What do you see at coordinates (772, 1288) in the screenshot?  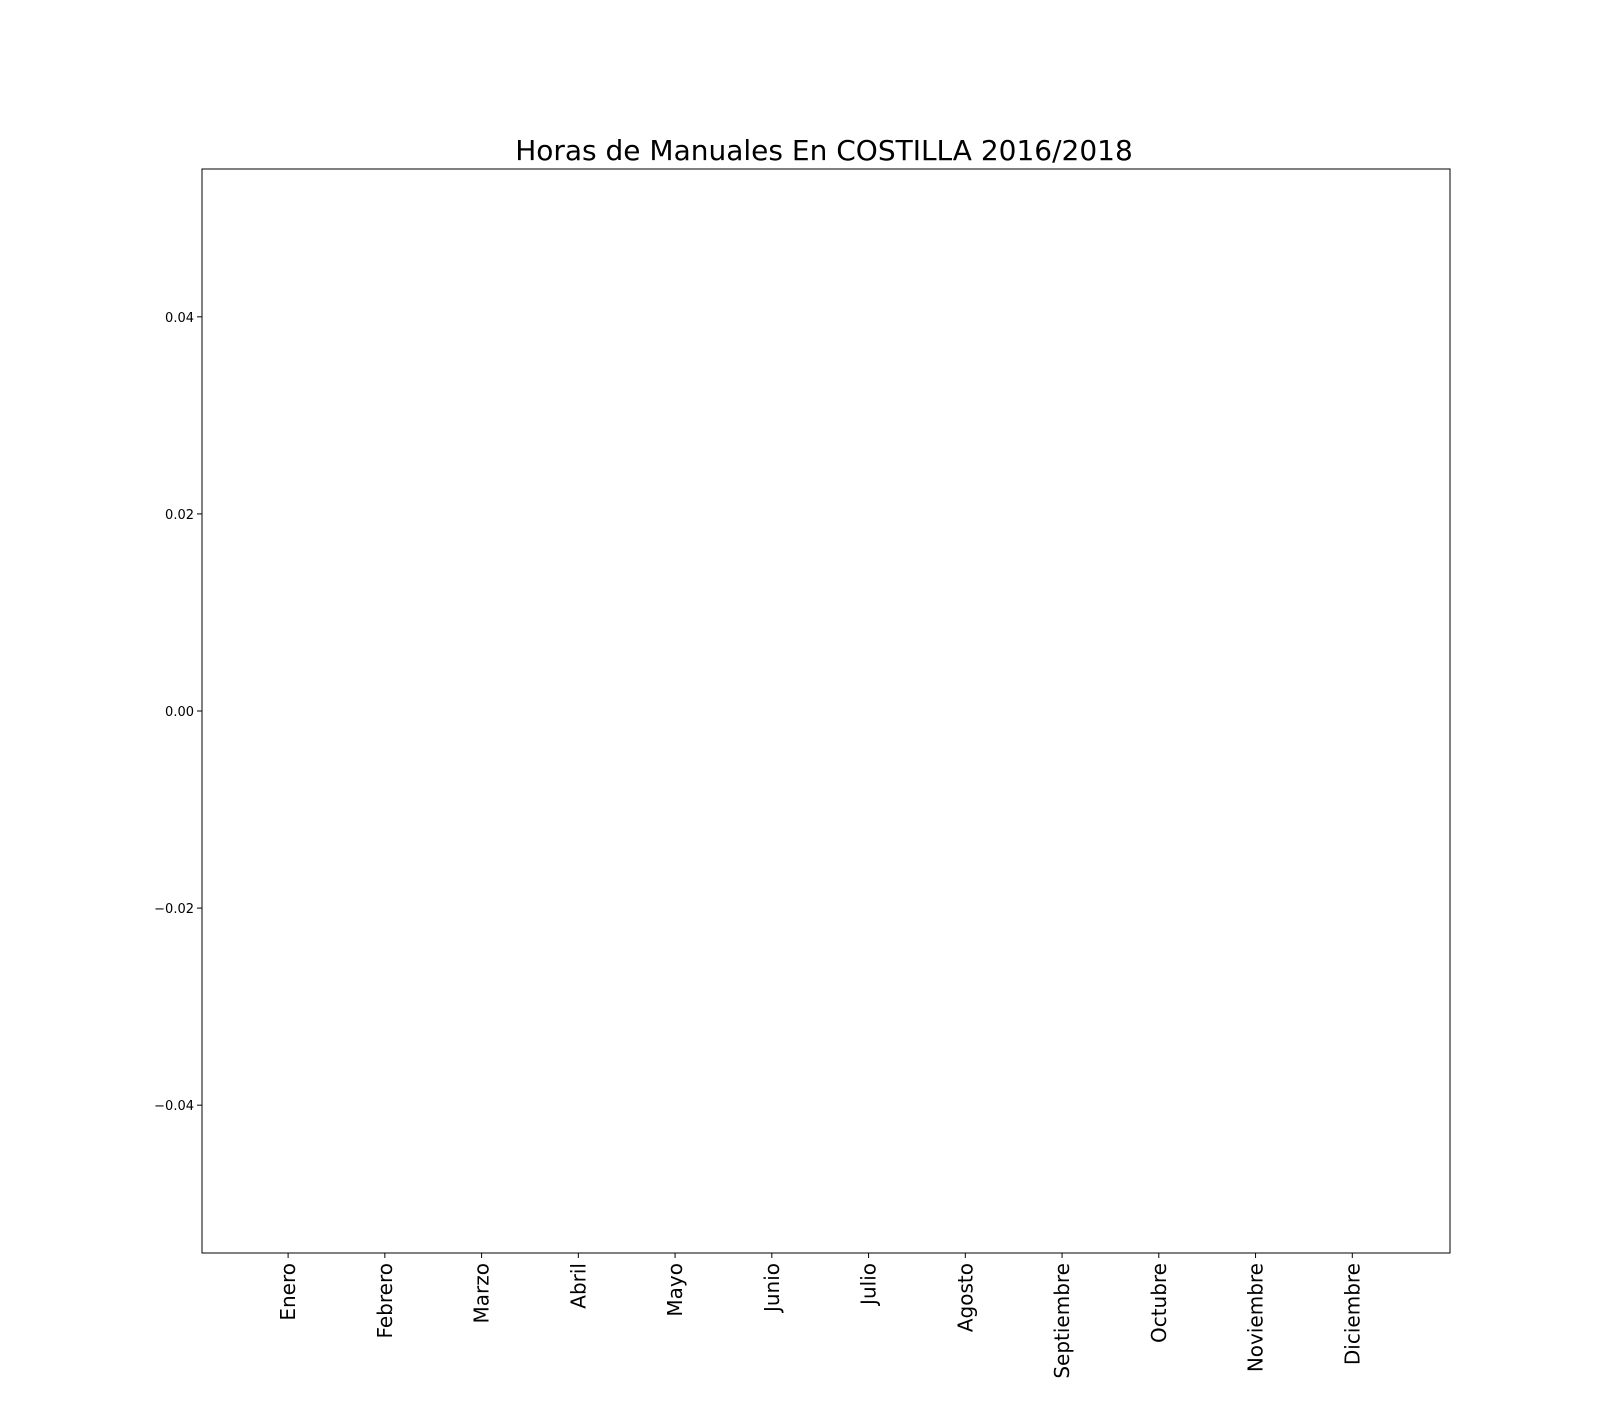 I see `x-tick-label: Junio` at bounding box center [772, 1288].